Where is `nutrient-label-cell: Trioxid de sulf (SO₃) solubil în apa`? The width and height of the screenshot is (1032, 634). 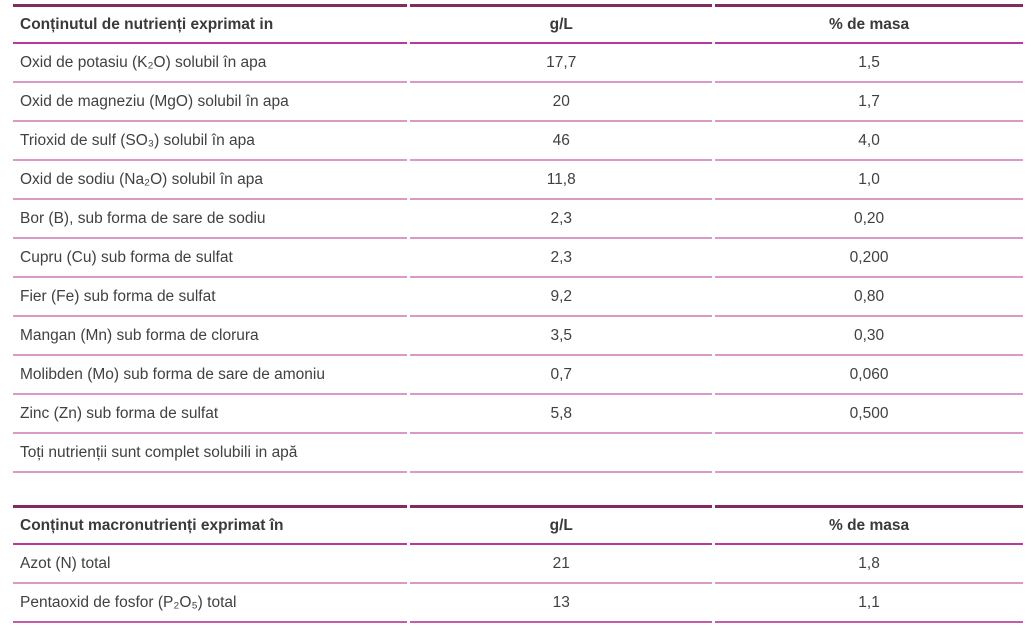 nutrient-label-cell: Trioxid de sulf (SO₃) solubil în apa is located at coordinates (210, 141).